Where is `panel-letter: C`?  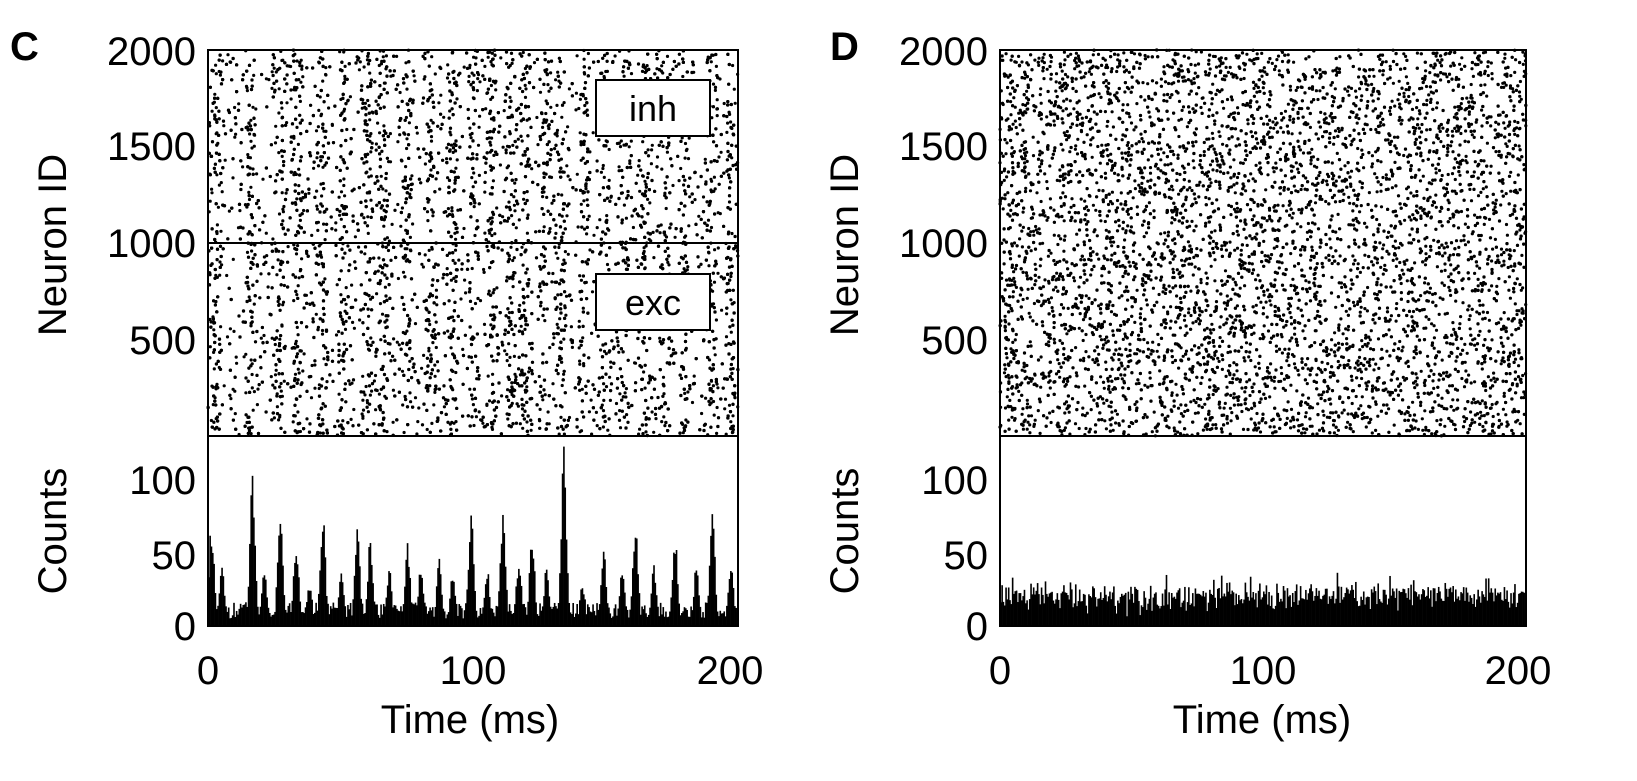
panel-letter: C is located at coordinates (24, 47).